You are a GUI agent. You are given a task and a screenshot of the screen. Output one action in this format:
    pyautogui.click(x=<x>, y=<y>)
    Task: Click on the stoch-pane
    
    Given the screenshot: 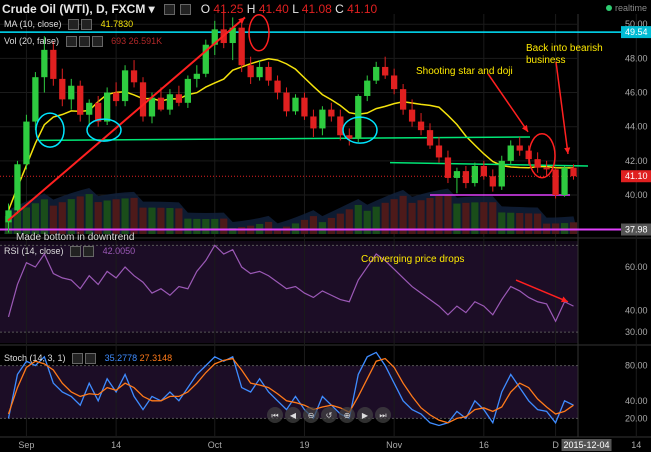 What is the action you would take?
    pyautogui.click(x=290, y=389)
    